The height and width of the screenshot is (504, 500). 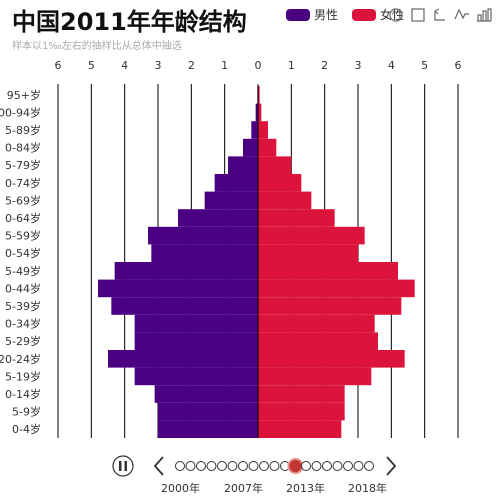 I want to click on chart-title: 中国2011年年龄结构, so click(x=129, y=22).